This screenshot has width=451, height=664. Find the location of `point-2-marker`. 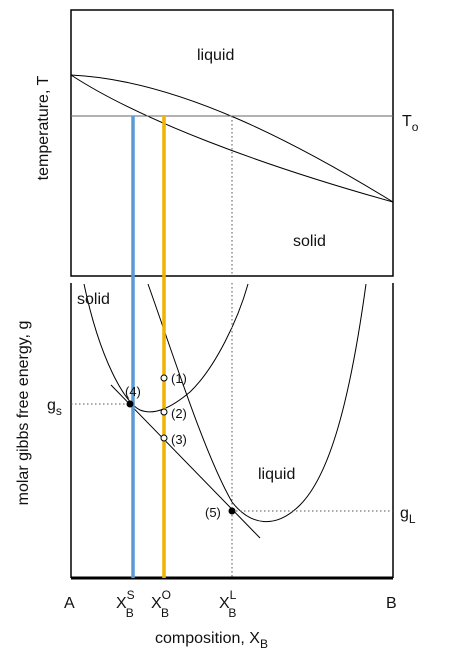

point-2-marker is located at coordinates (164, 412).